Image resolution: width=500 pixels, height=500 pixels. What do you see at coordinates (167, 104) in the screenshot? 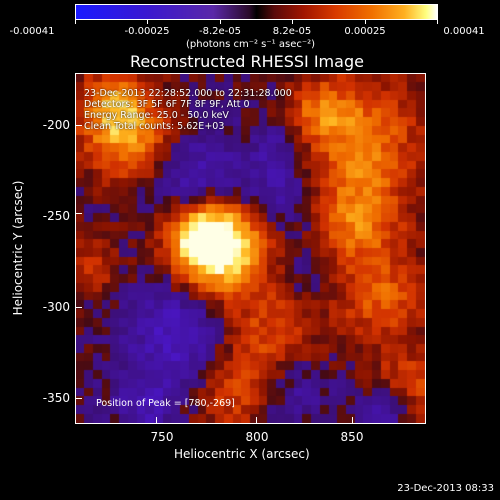
I see `detectors-annotation: Detectors: 3F 5F 6F 7F 8F 9F, Att 0` at bounding box center [167, 104].